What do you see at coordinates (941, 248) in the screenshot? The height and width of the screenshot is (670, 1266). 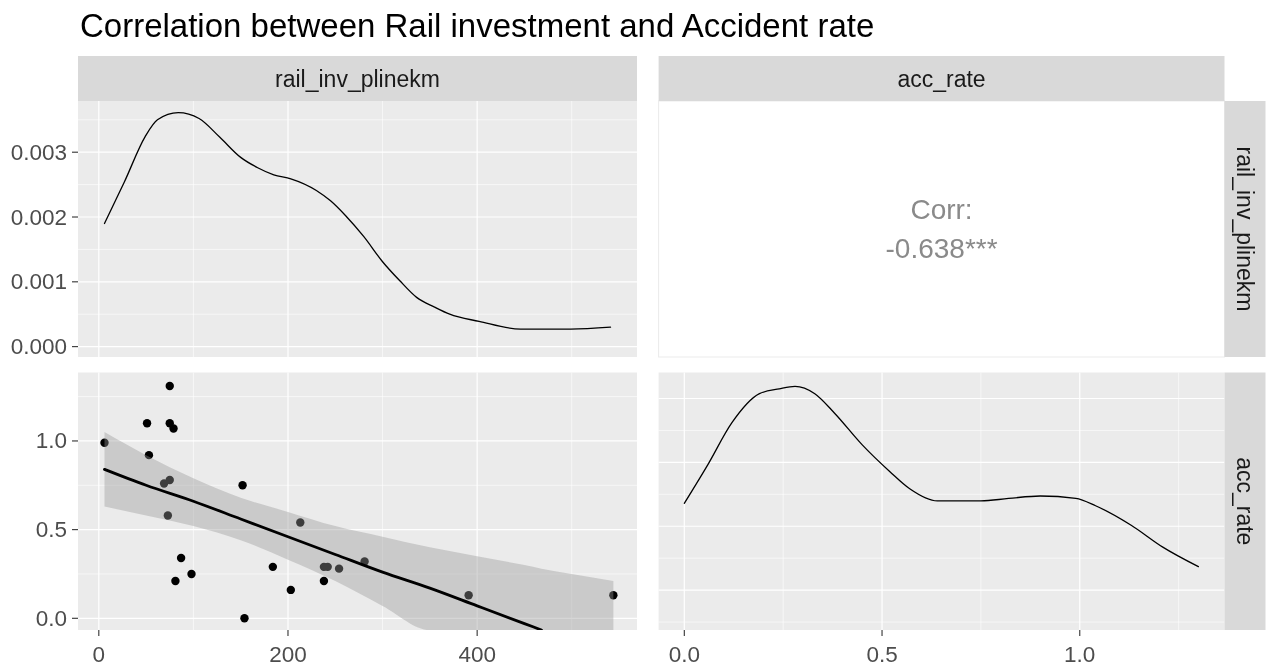 I see `text: -0.638***` at bounding box center [941, 248].